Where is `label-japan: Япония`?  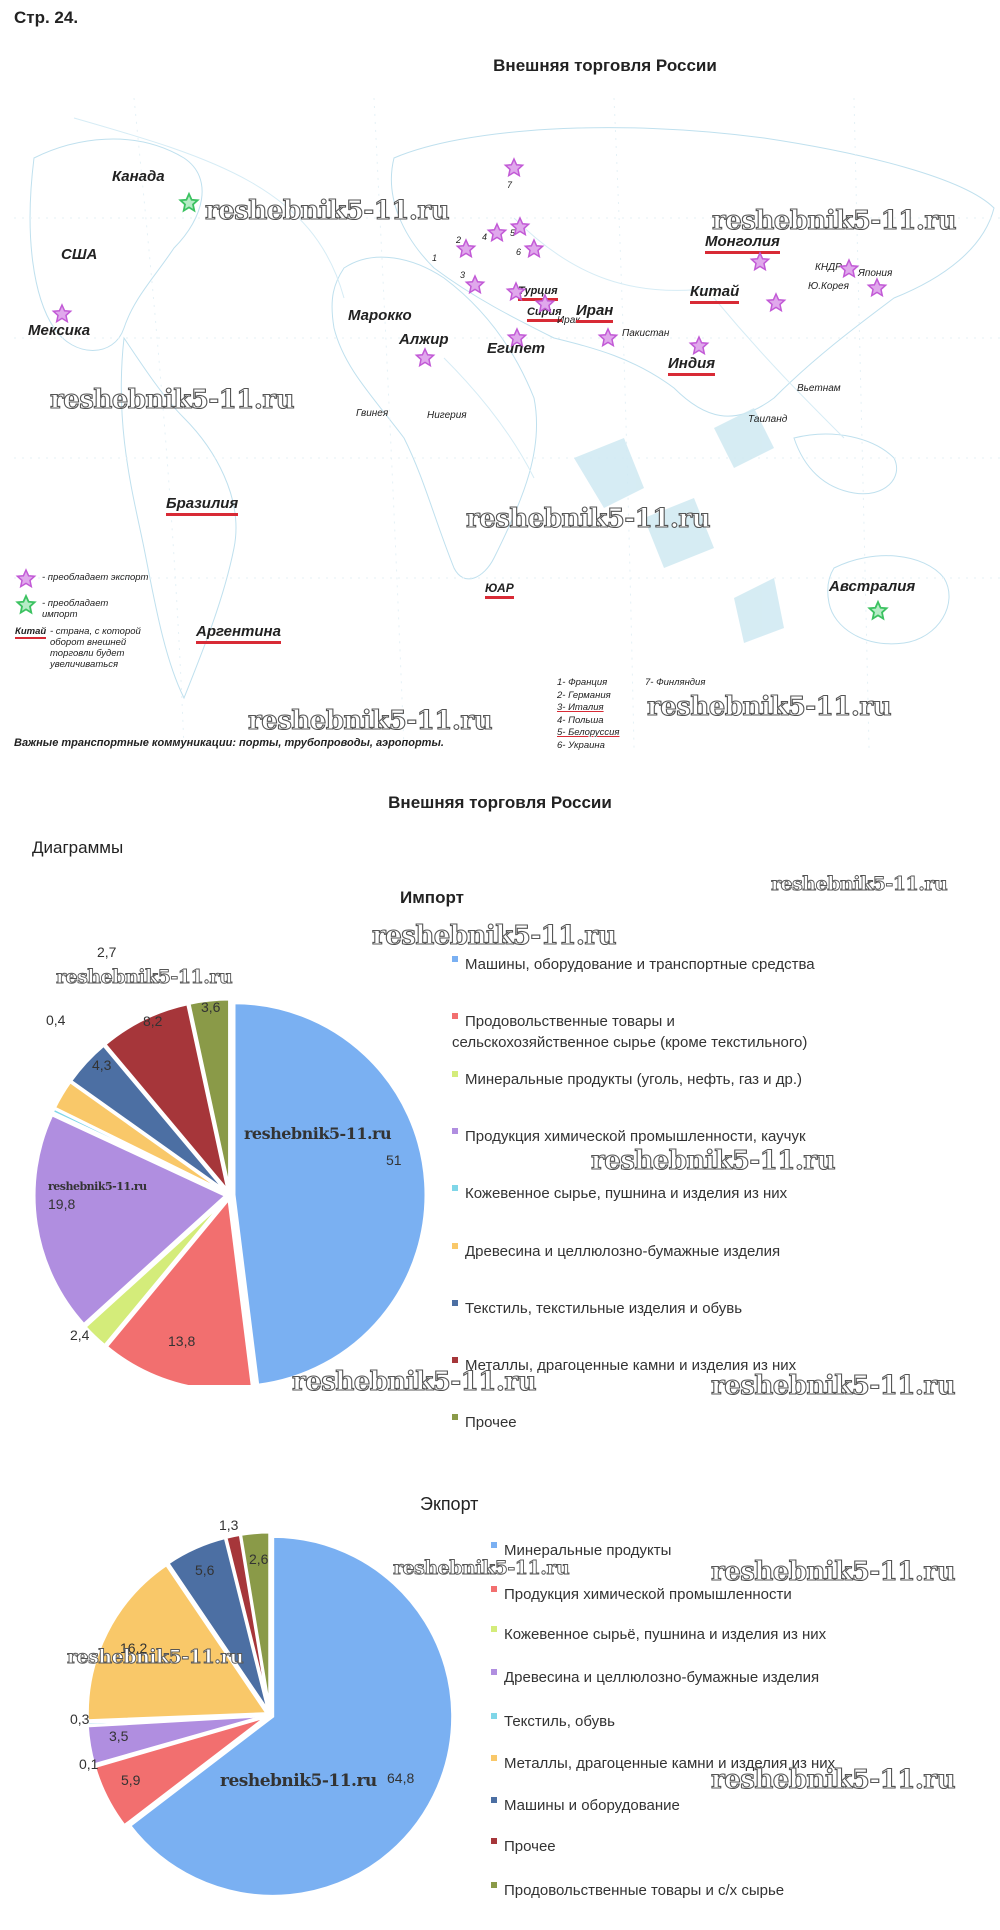 label-japan: Япония is located at coordinates (875, 273).